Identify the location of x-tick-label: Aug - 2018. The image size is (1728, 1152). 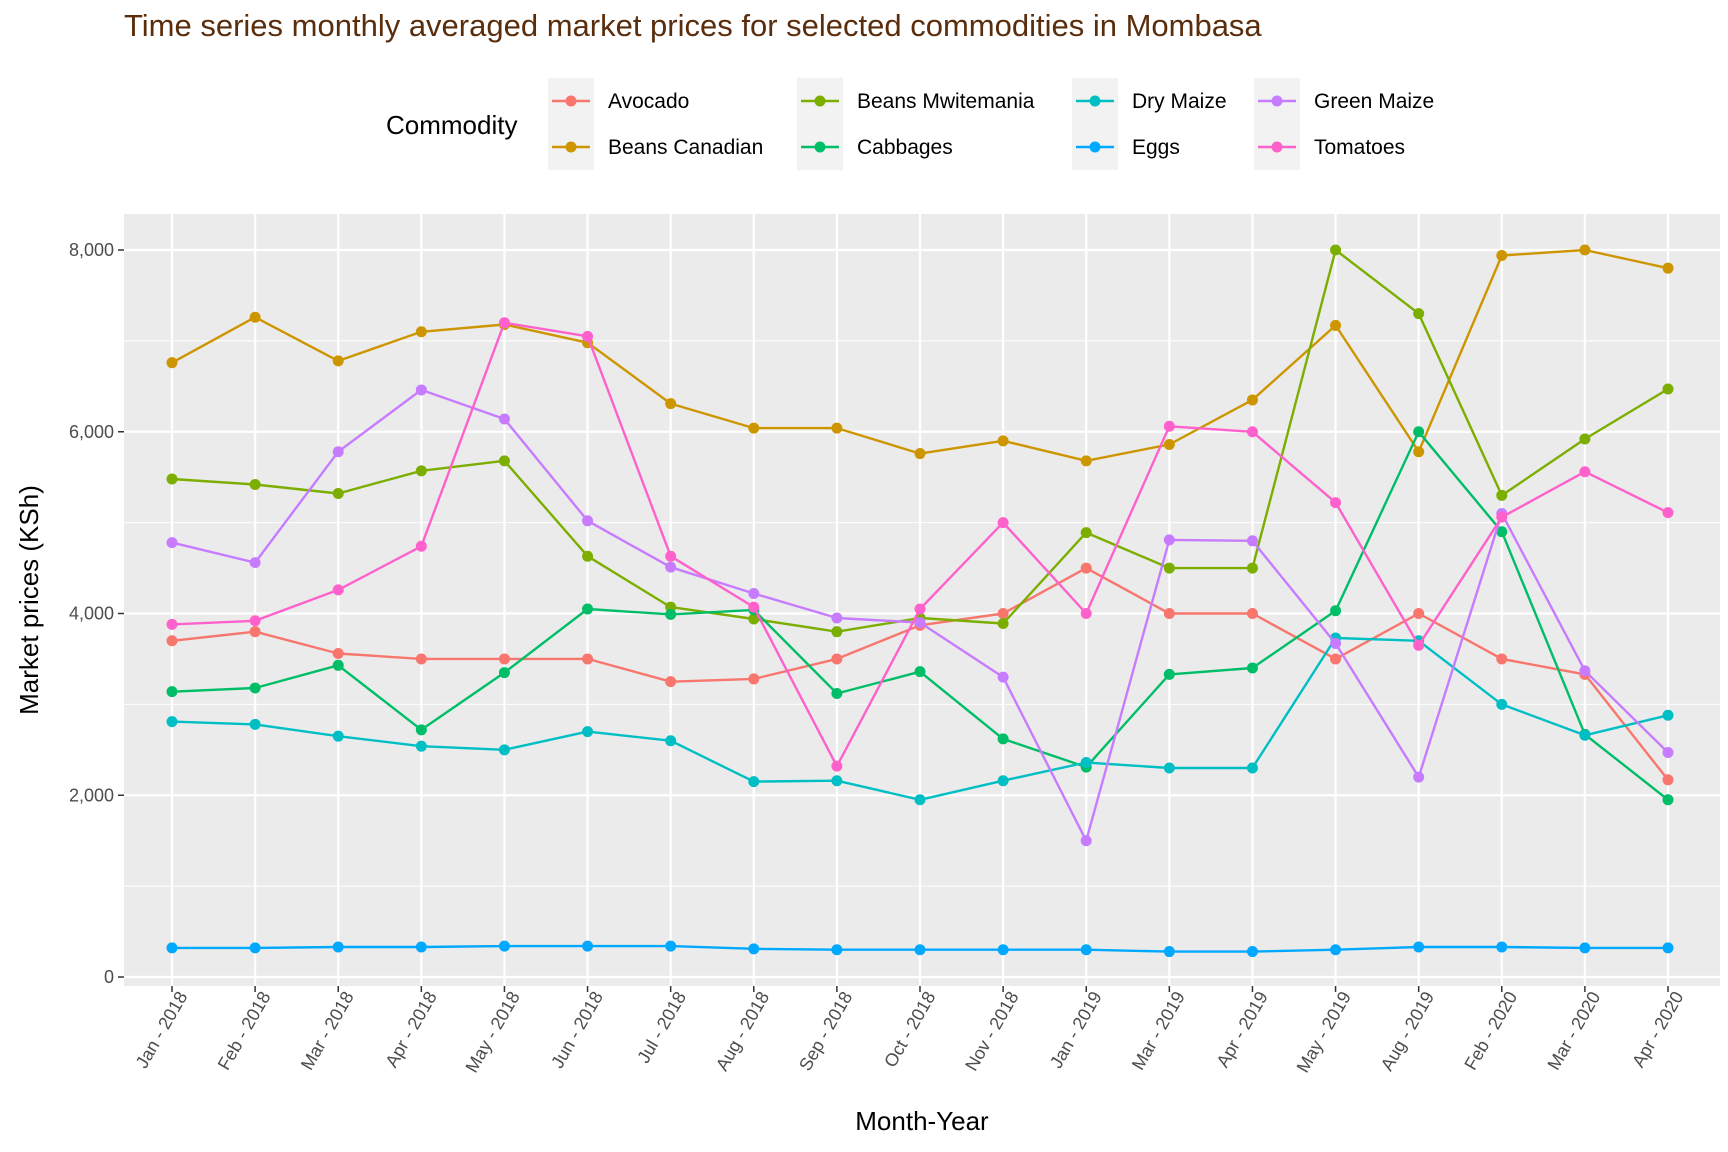
(742, 1031).